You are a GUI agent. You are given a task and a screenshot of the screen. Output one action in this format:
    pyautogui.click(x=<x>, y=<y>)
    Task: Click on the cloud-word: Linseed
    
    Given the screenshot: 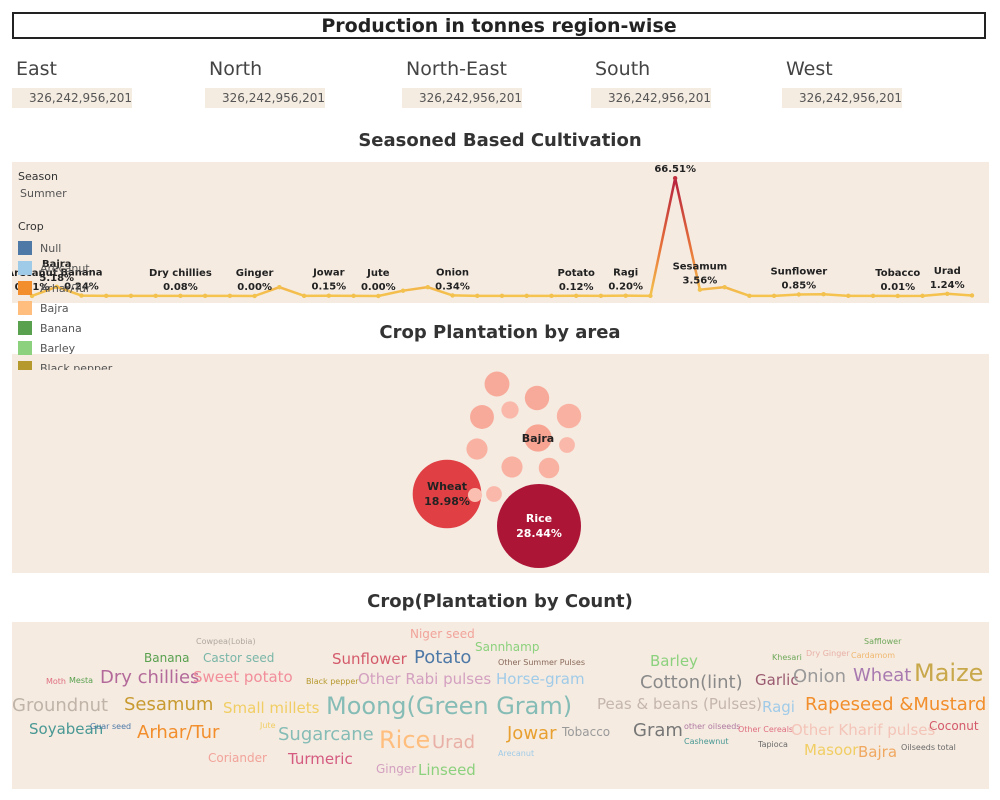 What is the action you would take?
    pyautogui.click(x=447, y=770)
    